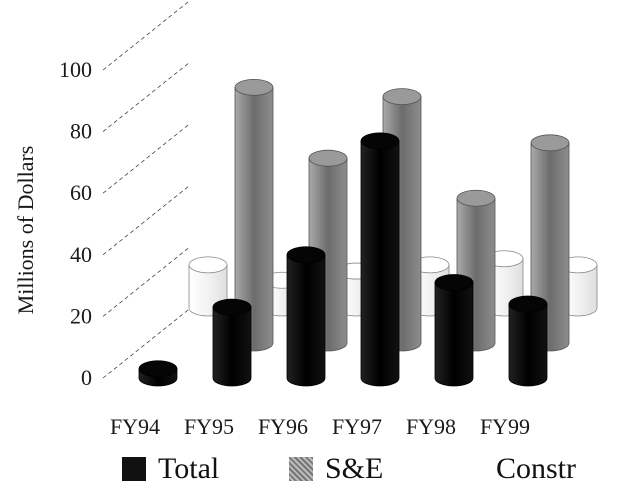 This screenshot has width=635, height=498. What do you see at coordinates (75, 69) in the screenshot?
I see `y-tick-label: 100` at bounding box center [75, 69].